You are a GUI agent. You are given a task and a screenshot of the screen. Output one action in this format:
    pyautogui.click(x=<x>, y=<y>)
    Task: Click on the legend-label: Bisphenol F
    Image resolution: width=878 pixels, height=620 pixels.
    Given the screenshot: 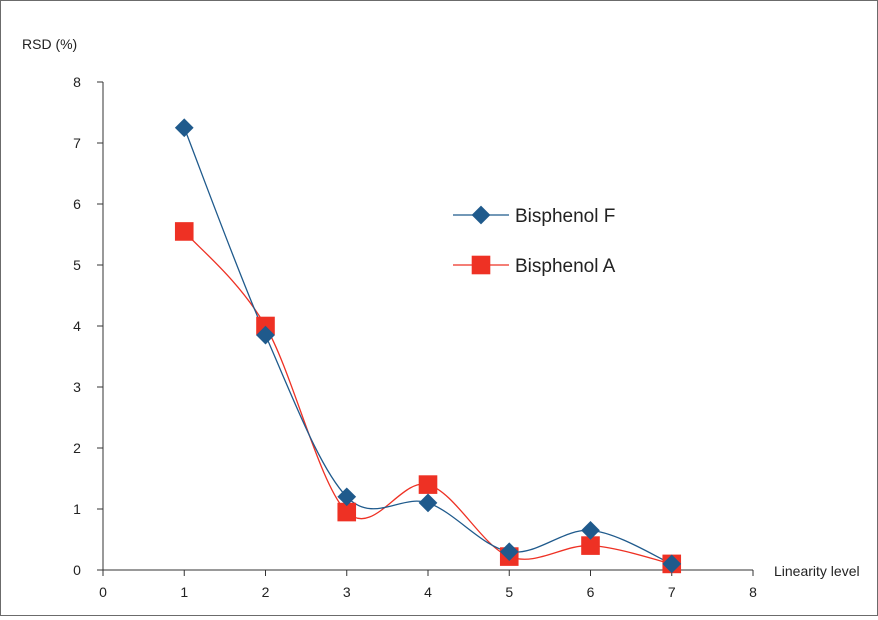 What is the action you would take?
    pyautogui.click(x=565, y=216)
    